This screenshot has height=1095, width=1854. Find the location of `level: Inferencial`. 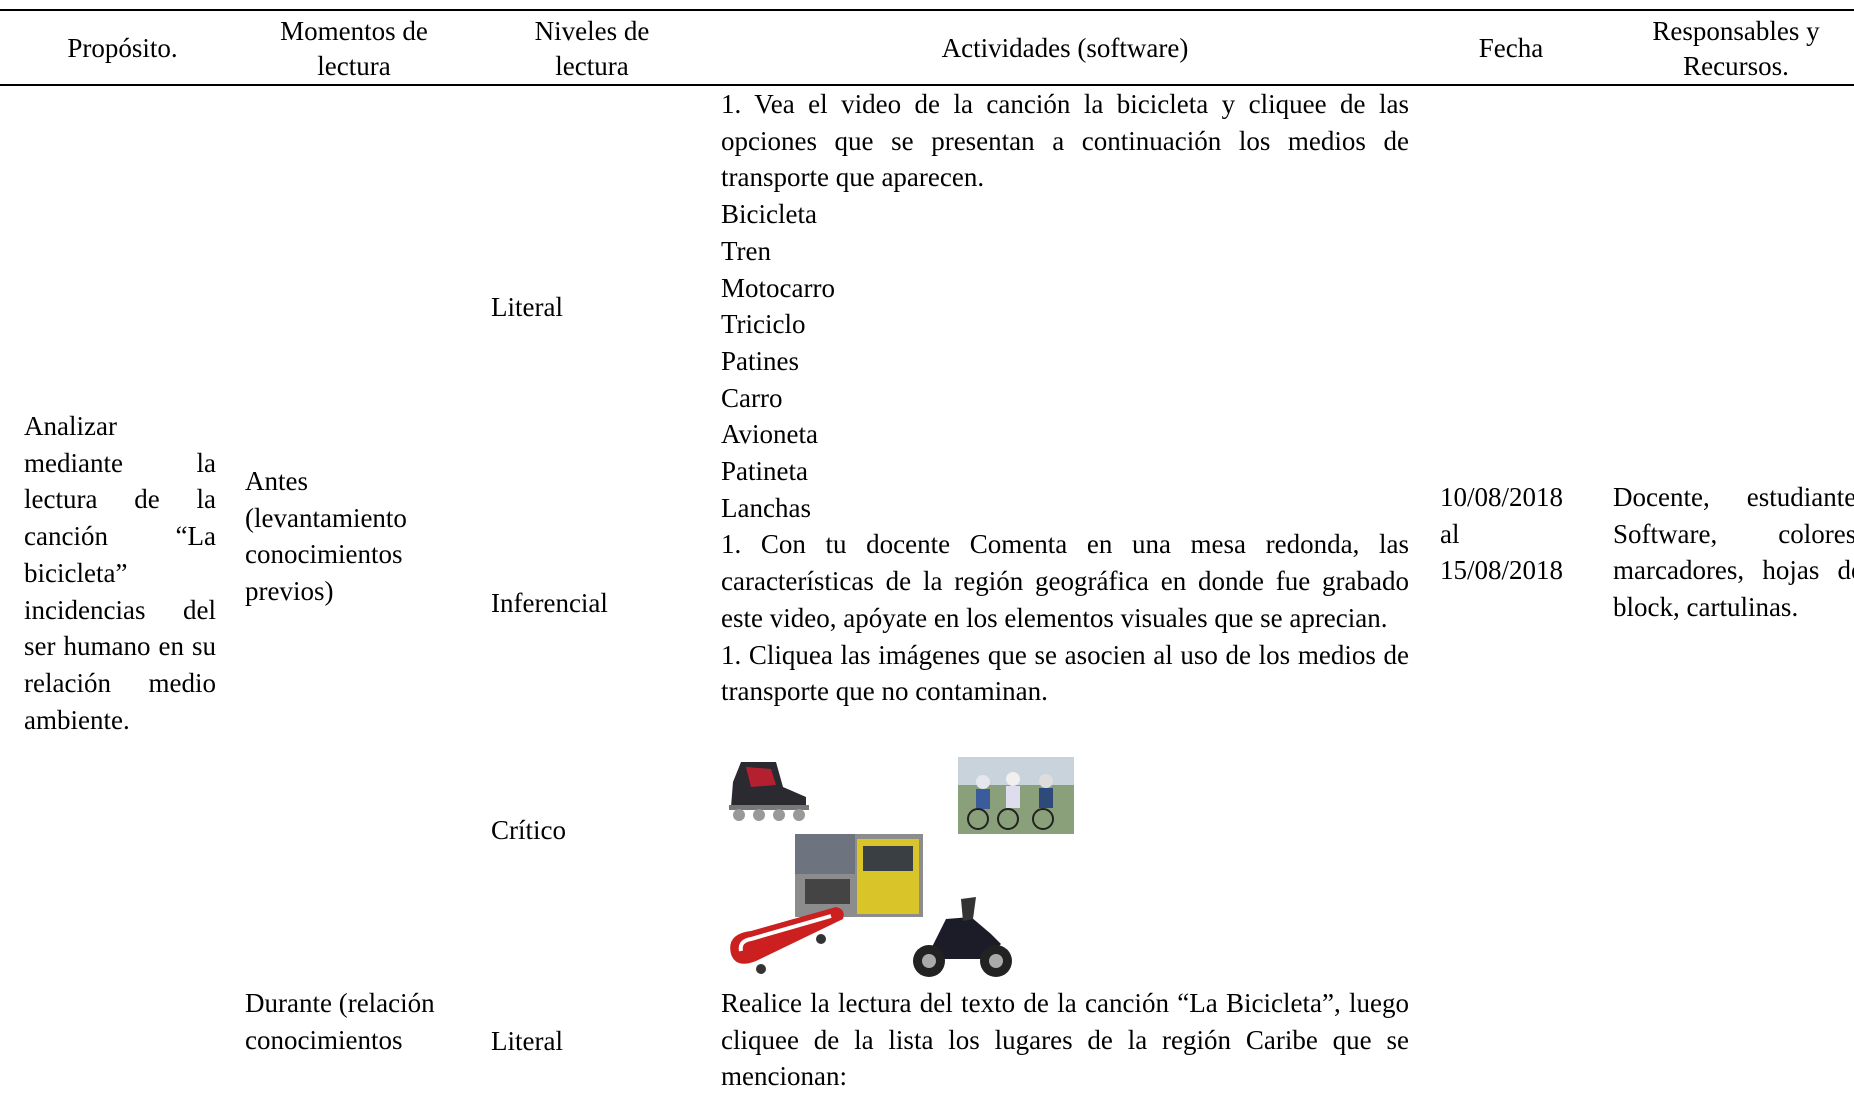

level: Inferencial is located at coordinates (549, 603).